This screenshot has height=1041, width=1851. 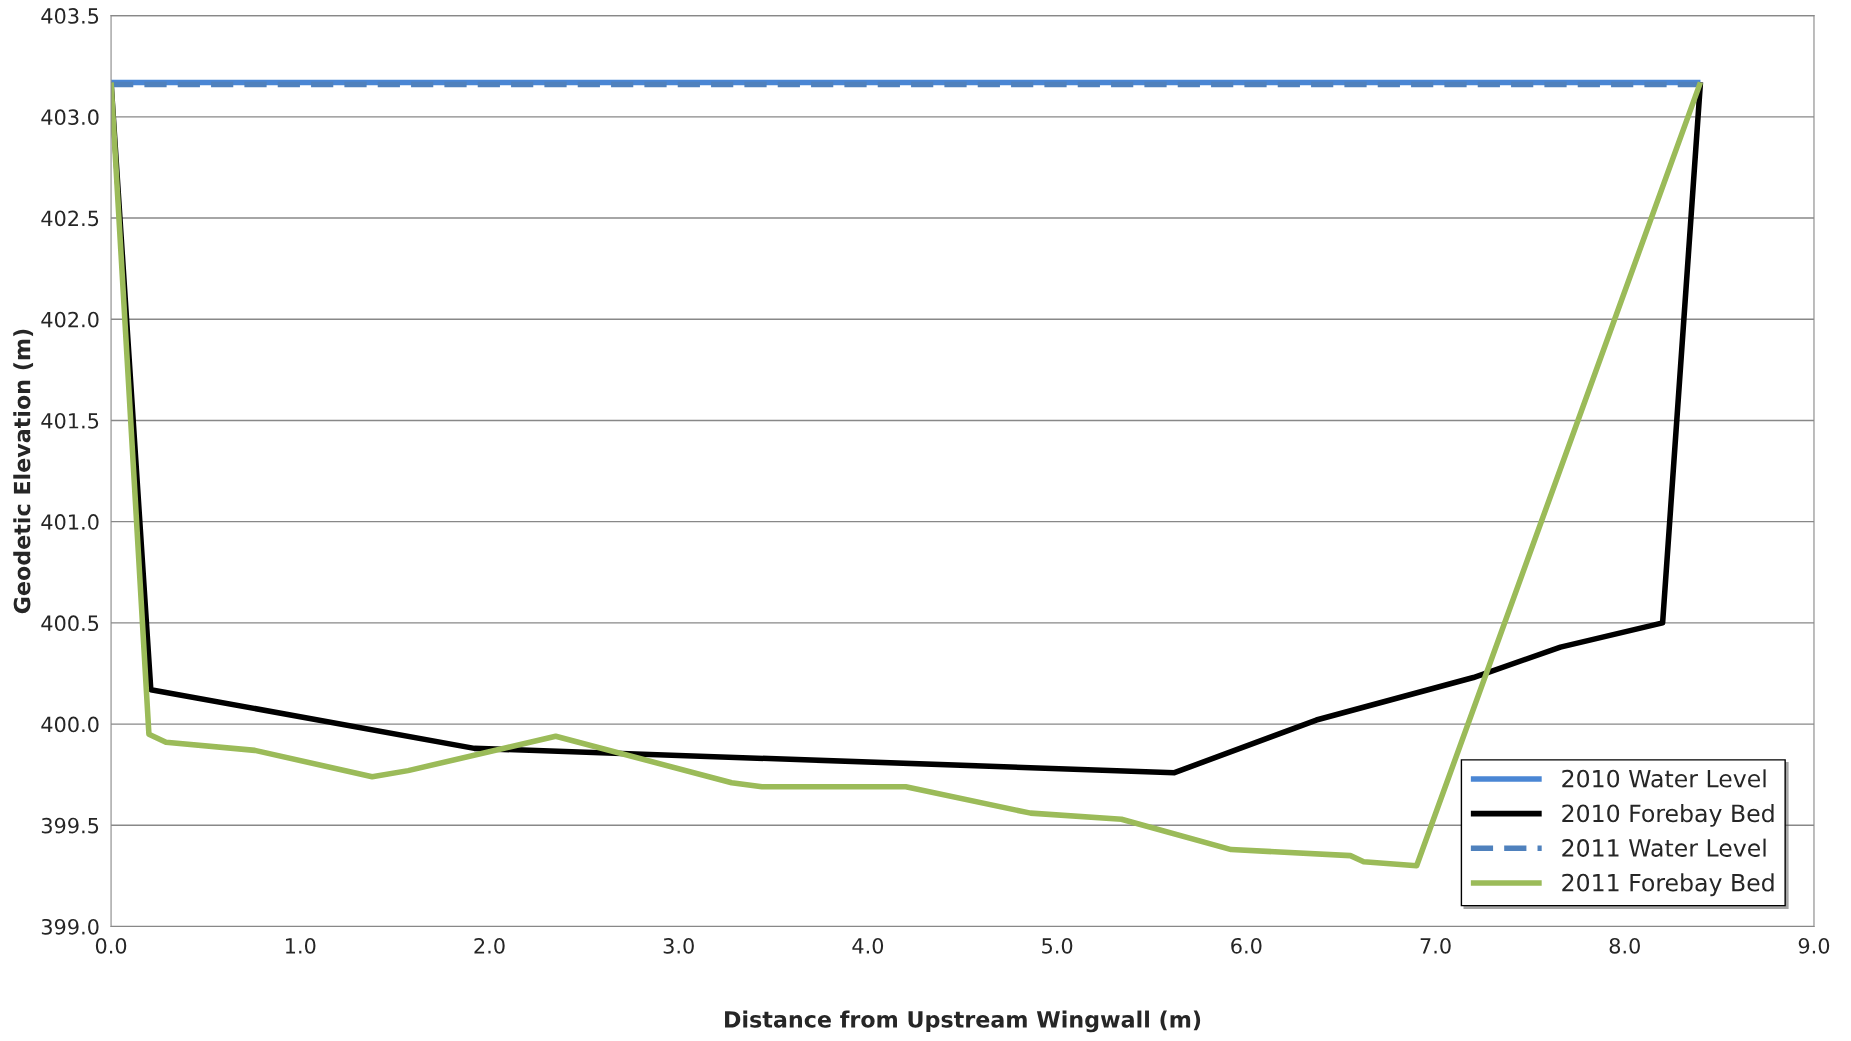 What do you see at coordinates (70, 522) in the screenshot?
I see `y-tick-label: 401.0` at bounding box center [70, 522].